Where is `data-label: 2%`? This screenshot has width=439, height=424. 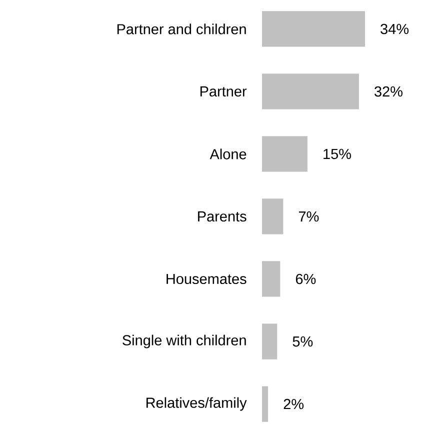
data-label: 2% is located at coordinates (294, 404).